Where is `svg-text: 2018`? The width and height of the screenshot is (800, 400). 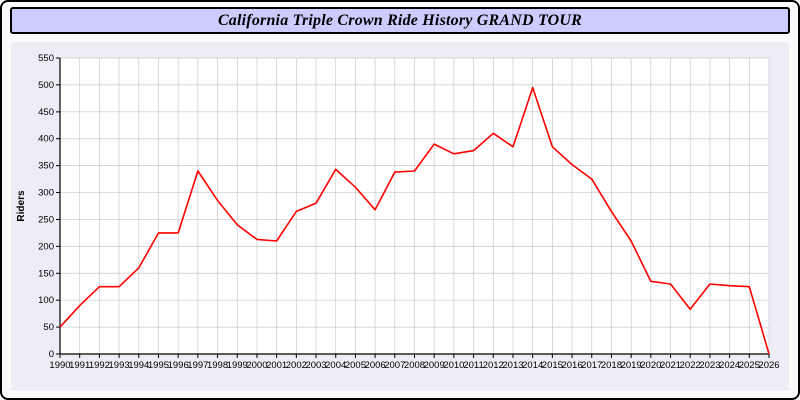 svg-text: 2018 is located at coordinates (611, 365).